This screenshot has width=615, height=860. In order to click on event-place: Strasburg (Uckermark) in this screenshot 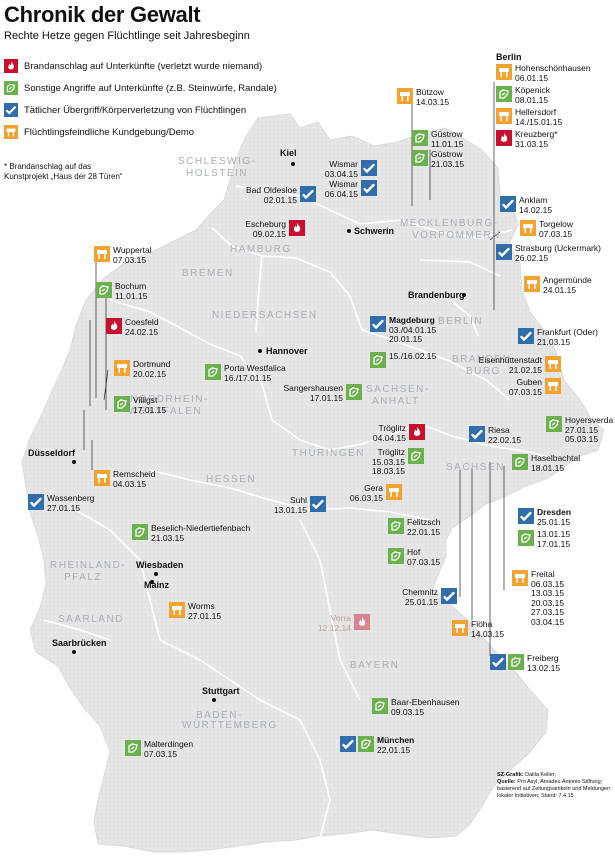, I will do `click(558, 248)`.